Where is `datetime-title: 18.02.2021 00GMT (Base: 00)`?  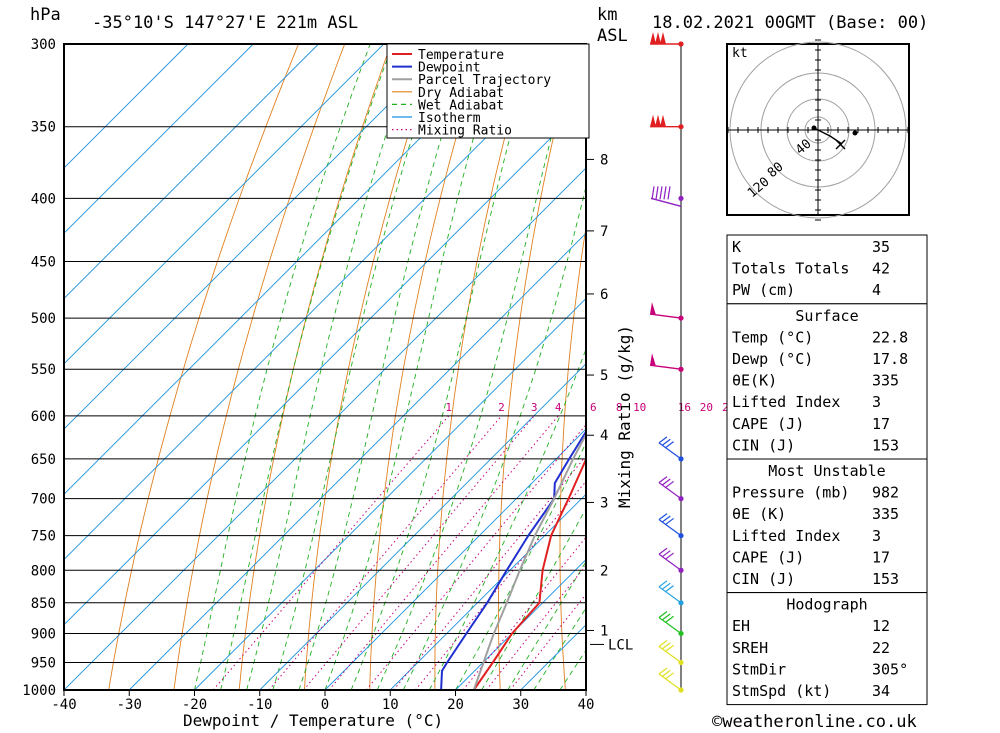
datetime-title: 18.02.2021 00GMT (Base: 00) is located at coordinates (790, 23).